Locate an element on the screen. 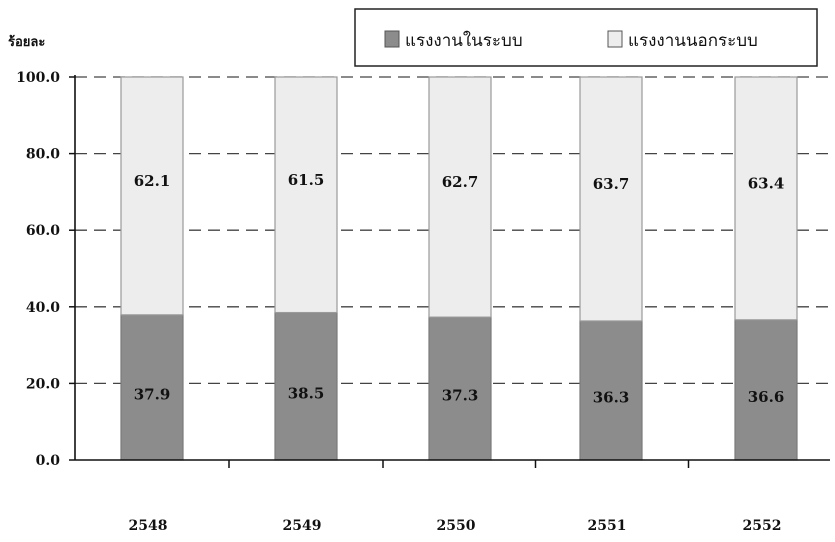  data-label-2548-0: 37.9 is located at coordinates (152, 394).